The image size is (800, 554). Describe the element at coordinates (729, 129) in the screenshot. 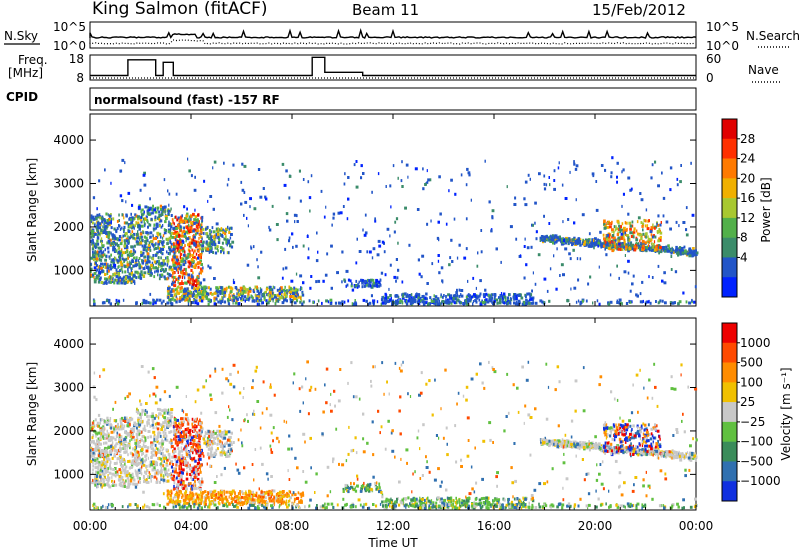

I see `colorbar-segment` at that location.